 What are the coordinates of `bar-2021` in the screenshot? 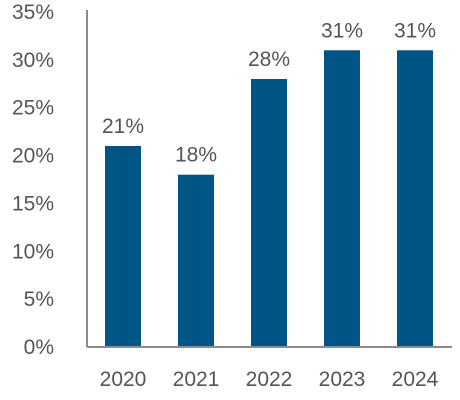 It's located at (196, 260).